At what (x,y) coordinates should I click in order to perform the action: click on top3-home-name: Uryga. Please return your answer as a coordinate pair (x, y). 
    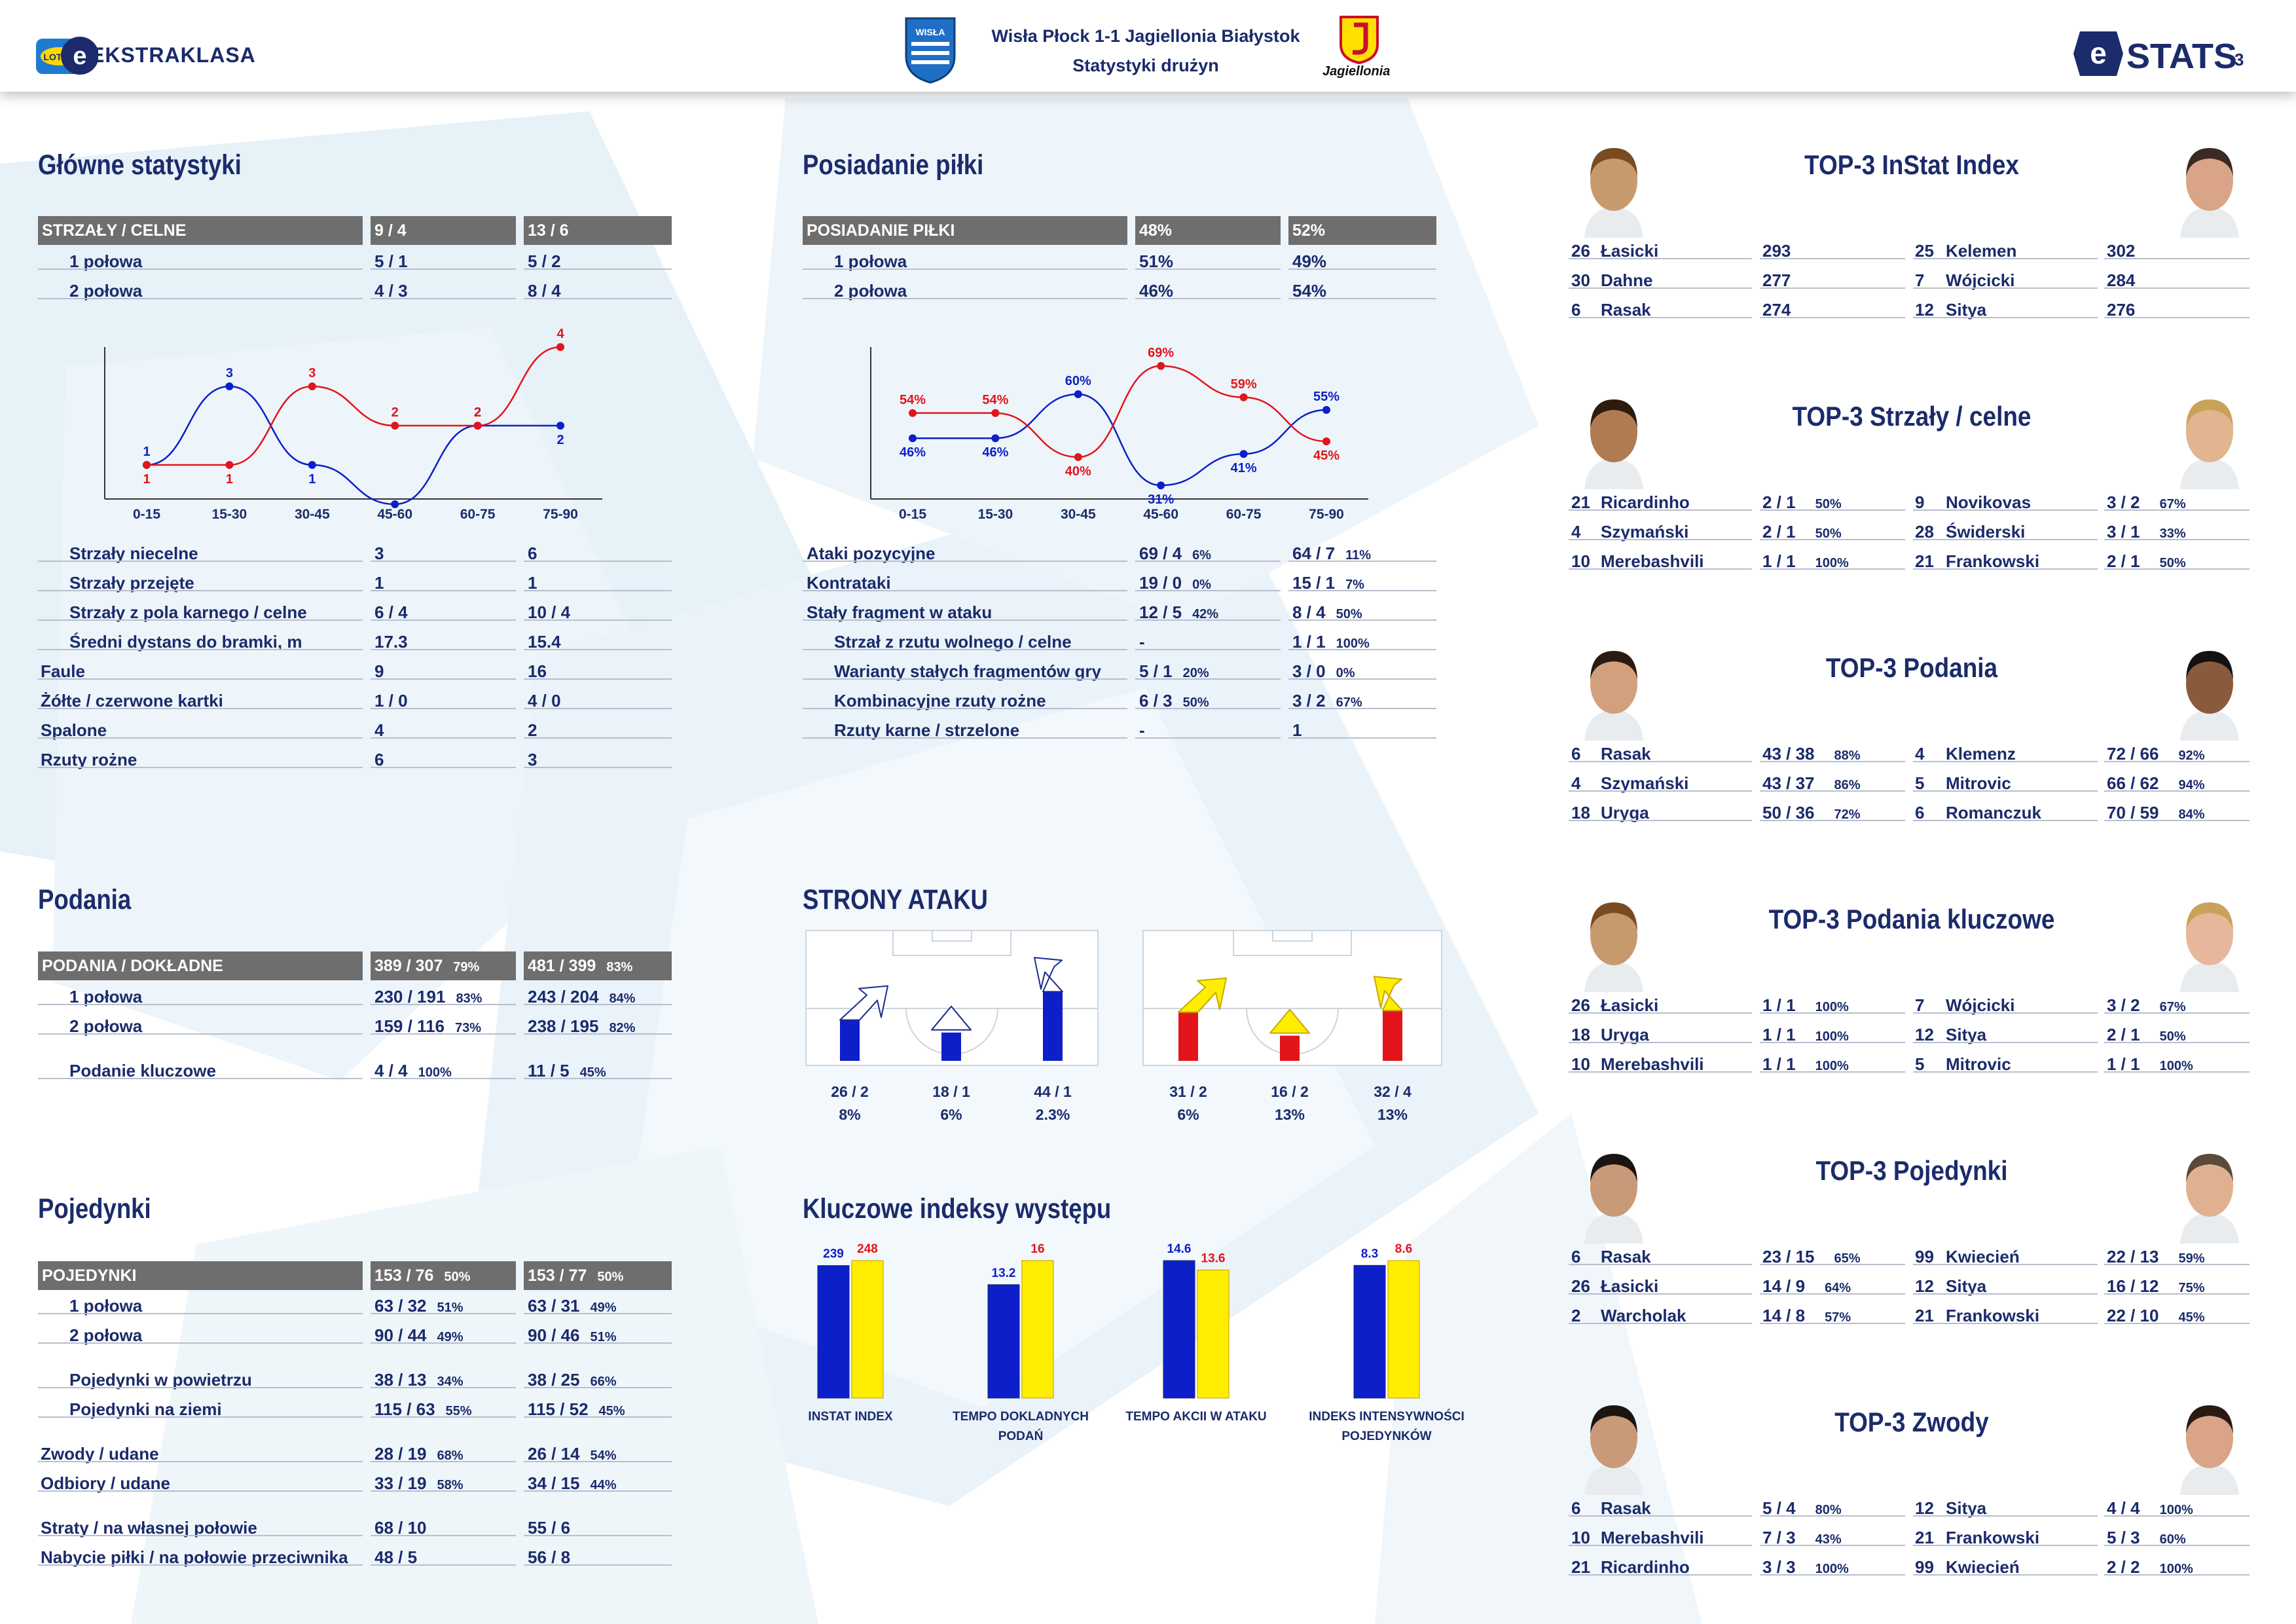
    Looking at the image, I should click on (1625, 812).